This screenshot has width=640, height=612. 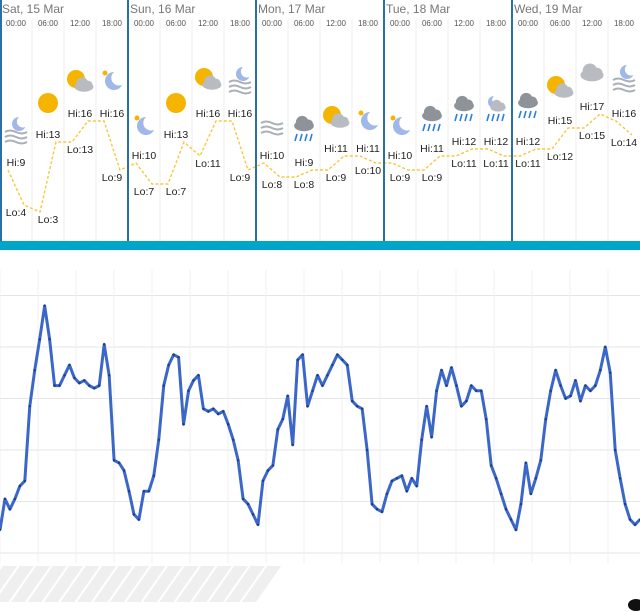 I want to click on hi-label: Hi:9, so click(x=304, y=163).